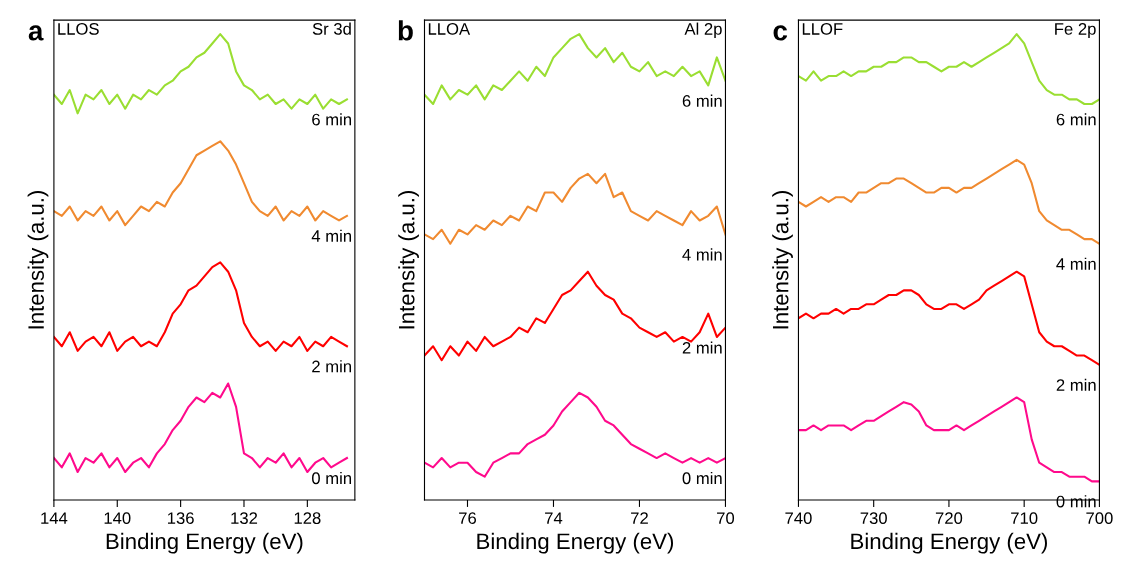 The image size is (1123, 576). What do you see at coordinates (307, 518) in the screenshot?
I see `x-tick-label: 128` at bounding box center [307, 518].